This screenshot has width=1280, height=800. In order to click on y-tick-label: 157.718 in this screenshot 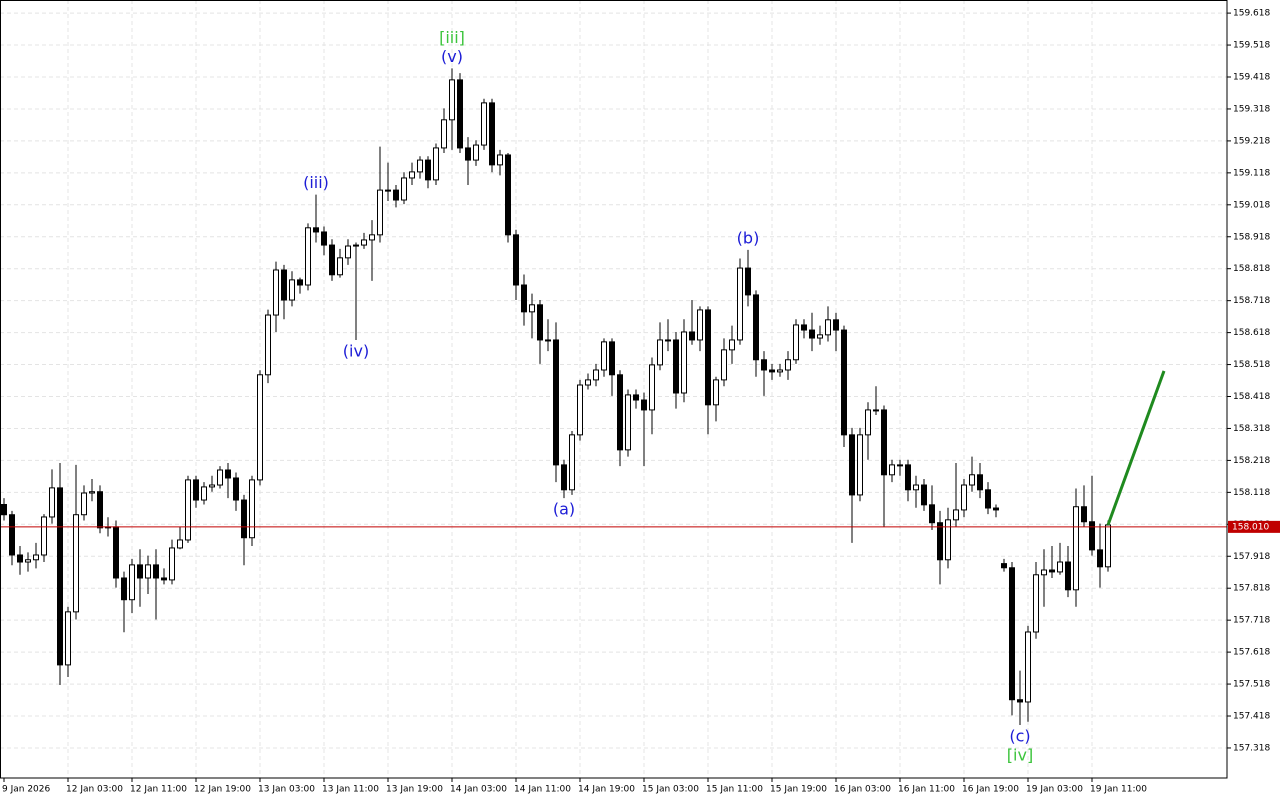, I will do `click(1251, 621)`.